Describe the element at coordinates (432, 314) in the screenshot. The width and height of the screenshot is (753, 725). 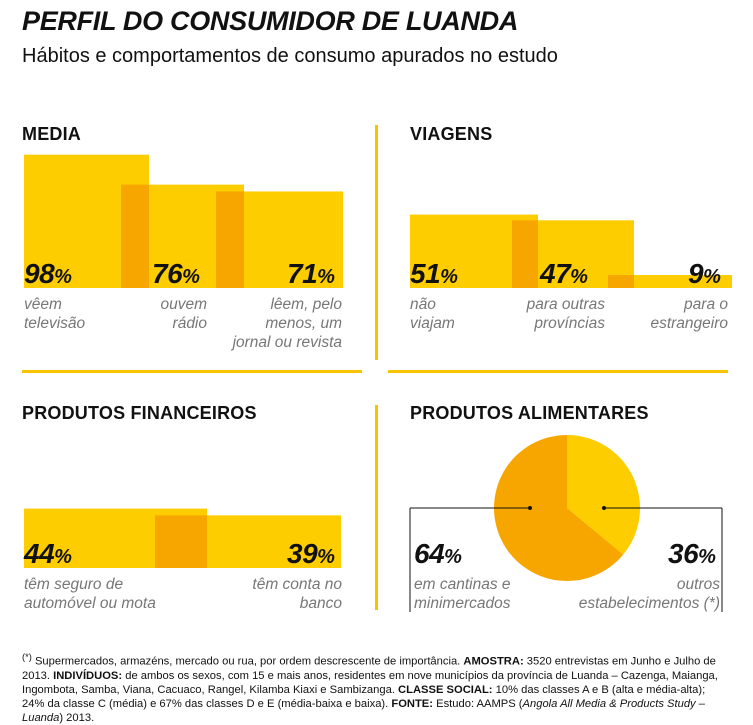
I see `category-viagens-0: não viajam` at that location.